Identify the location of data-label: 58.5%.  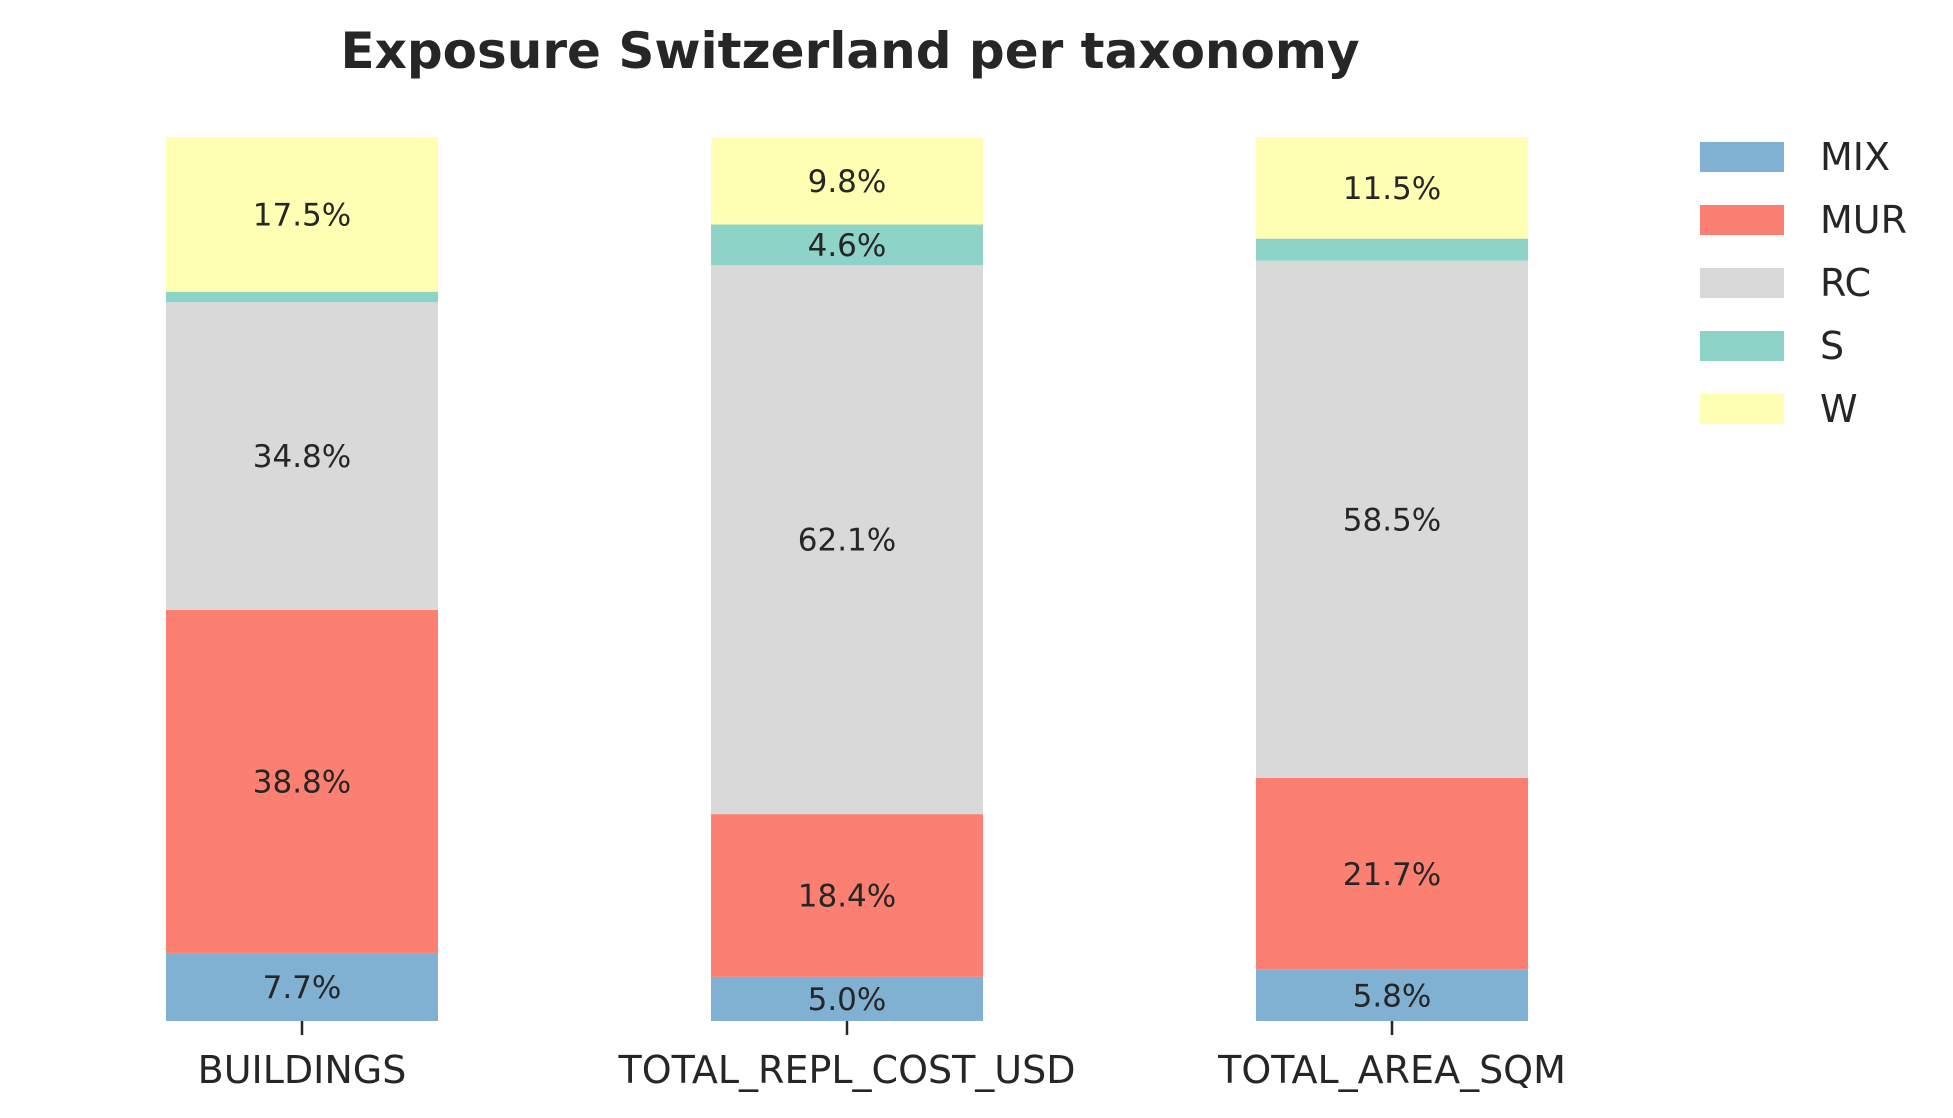
(1392, 520).